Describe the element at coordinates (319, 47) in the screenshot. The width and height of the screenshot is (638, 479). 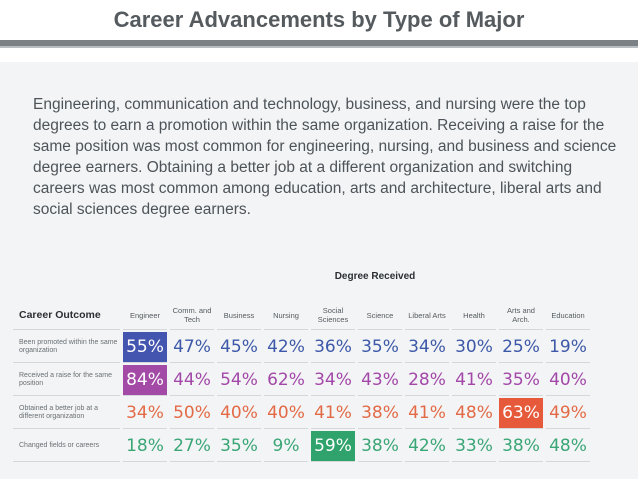
I see `title-rule-light` at that location.